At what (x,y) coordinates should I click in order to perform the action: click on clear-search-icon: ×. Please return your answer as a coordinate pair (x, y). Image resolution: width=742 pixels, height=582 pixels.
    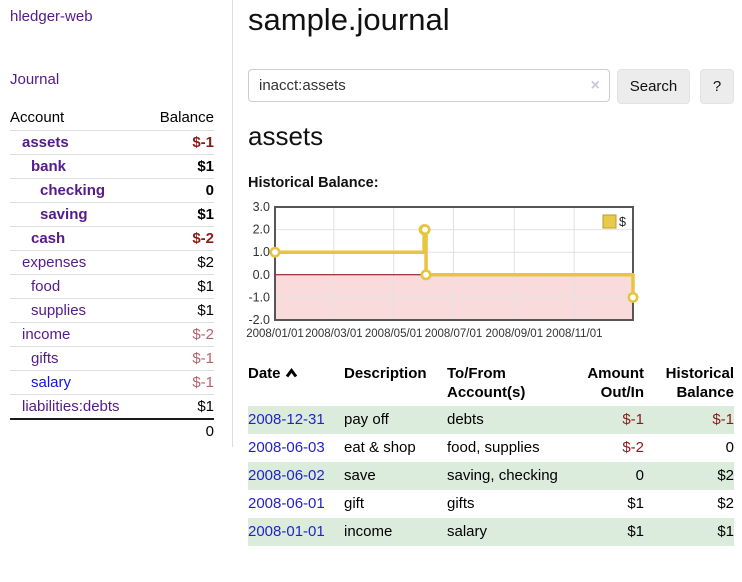
    Looking at the image, I should click on (595, 85).